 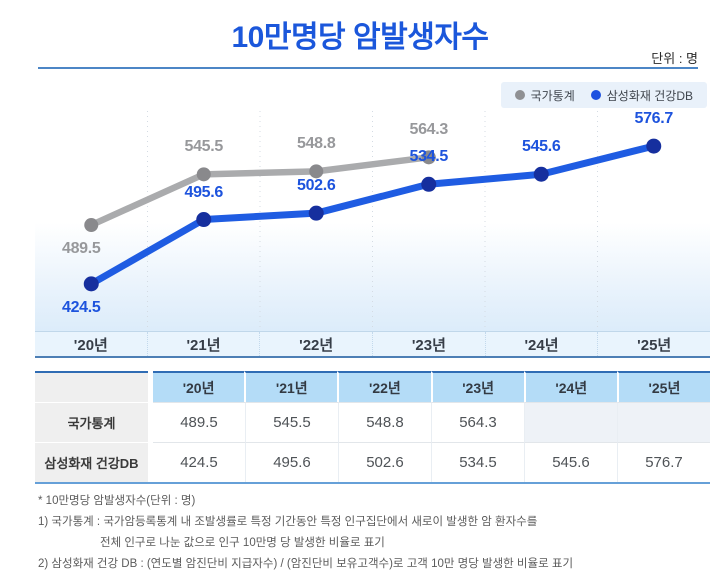 I want to click on data-point-label: 548.8, so click(x=316, y=144).